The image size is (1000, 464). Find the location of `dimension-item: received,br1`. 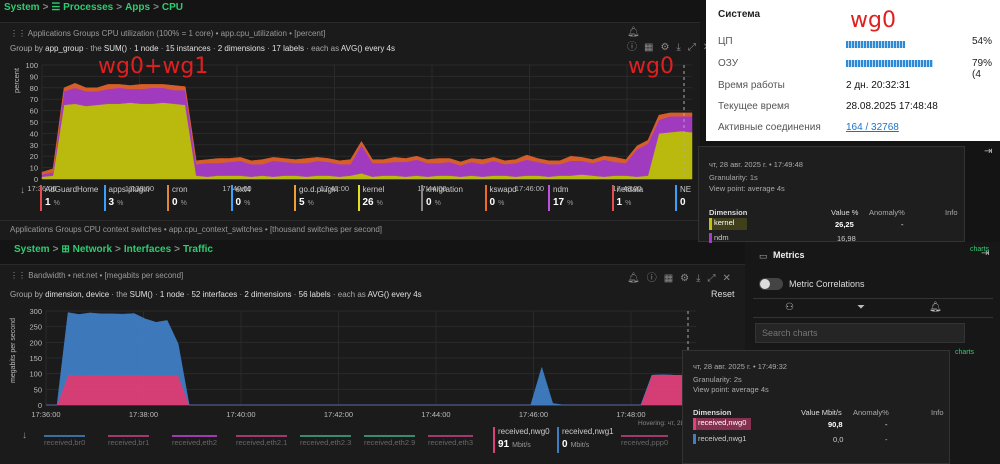

dimension-item: received,br1 is located at coordinates (129, 441).